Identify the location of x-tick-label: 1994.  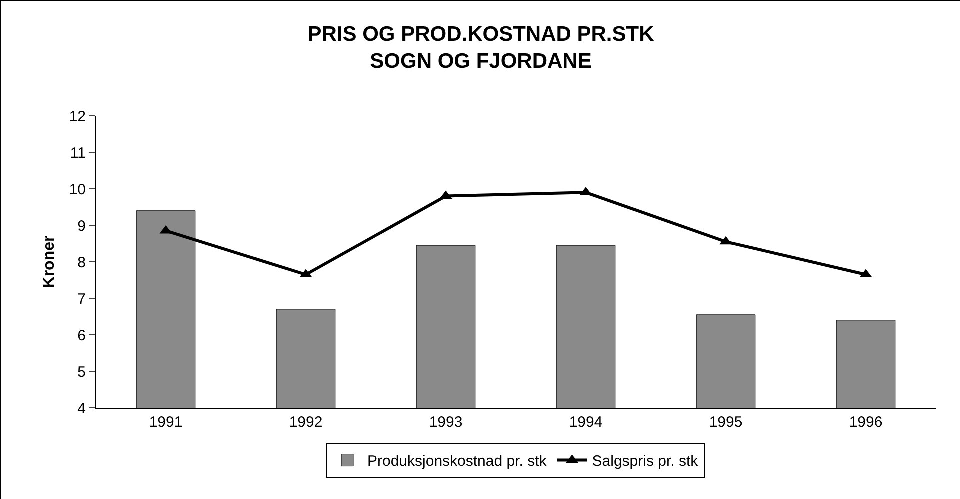
(586, 422).